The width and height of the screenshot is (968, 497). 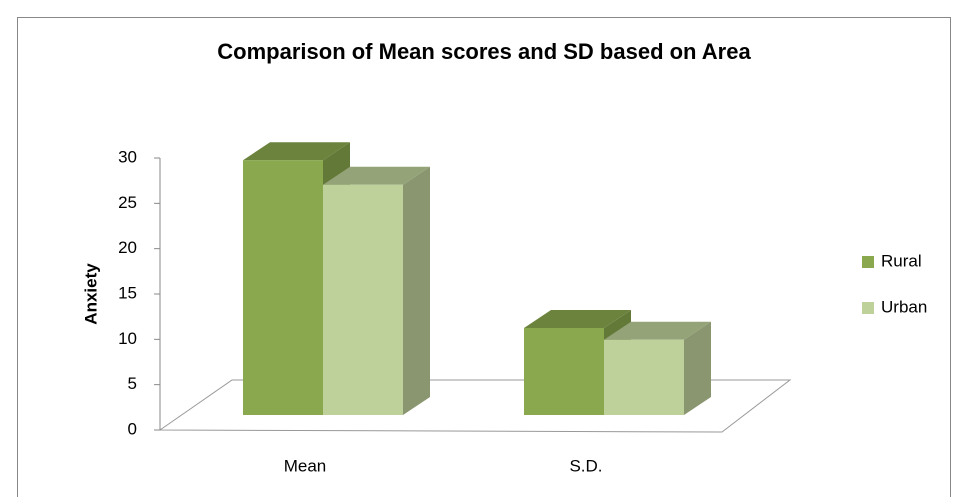 I want to click on floor, so click(x=475, y=406).